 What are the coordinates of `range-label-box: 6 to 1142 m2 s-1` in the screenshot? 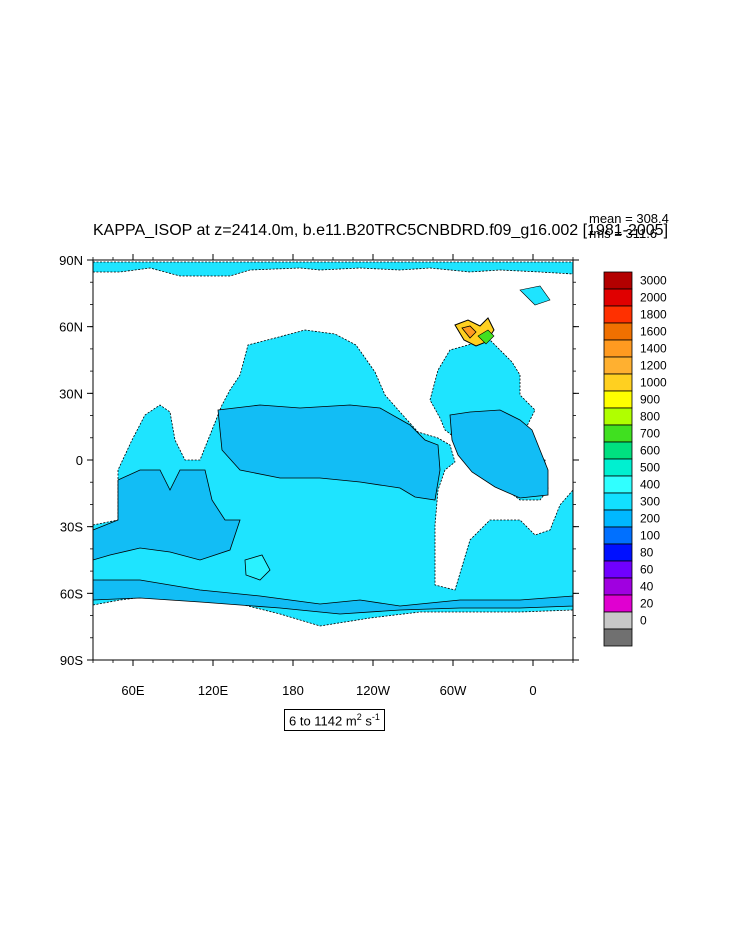 It's located at (334, 720).